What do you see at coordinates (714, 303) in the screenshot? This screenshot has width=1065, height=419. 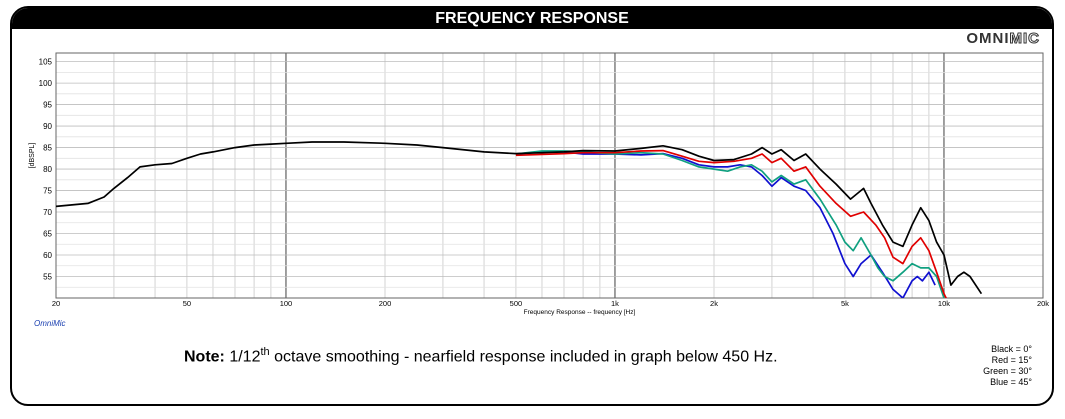 I see `x-tick-label: 2k` at bounding box center [714, 303].